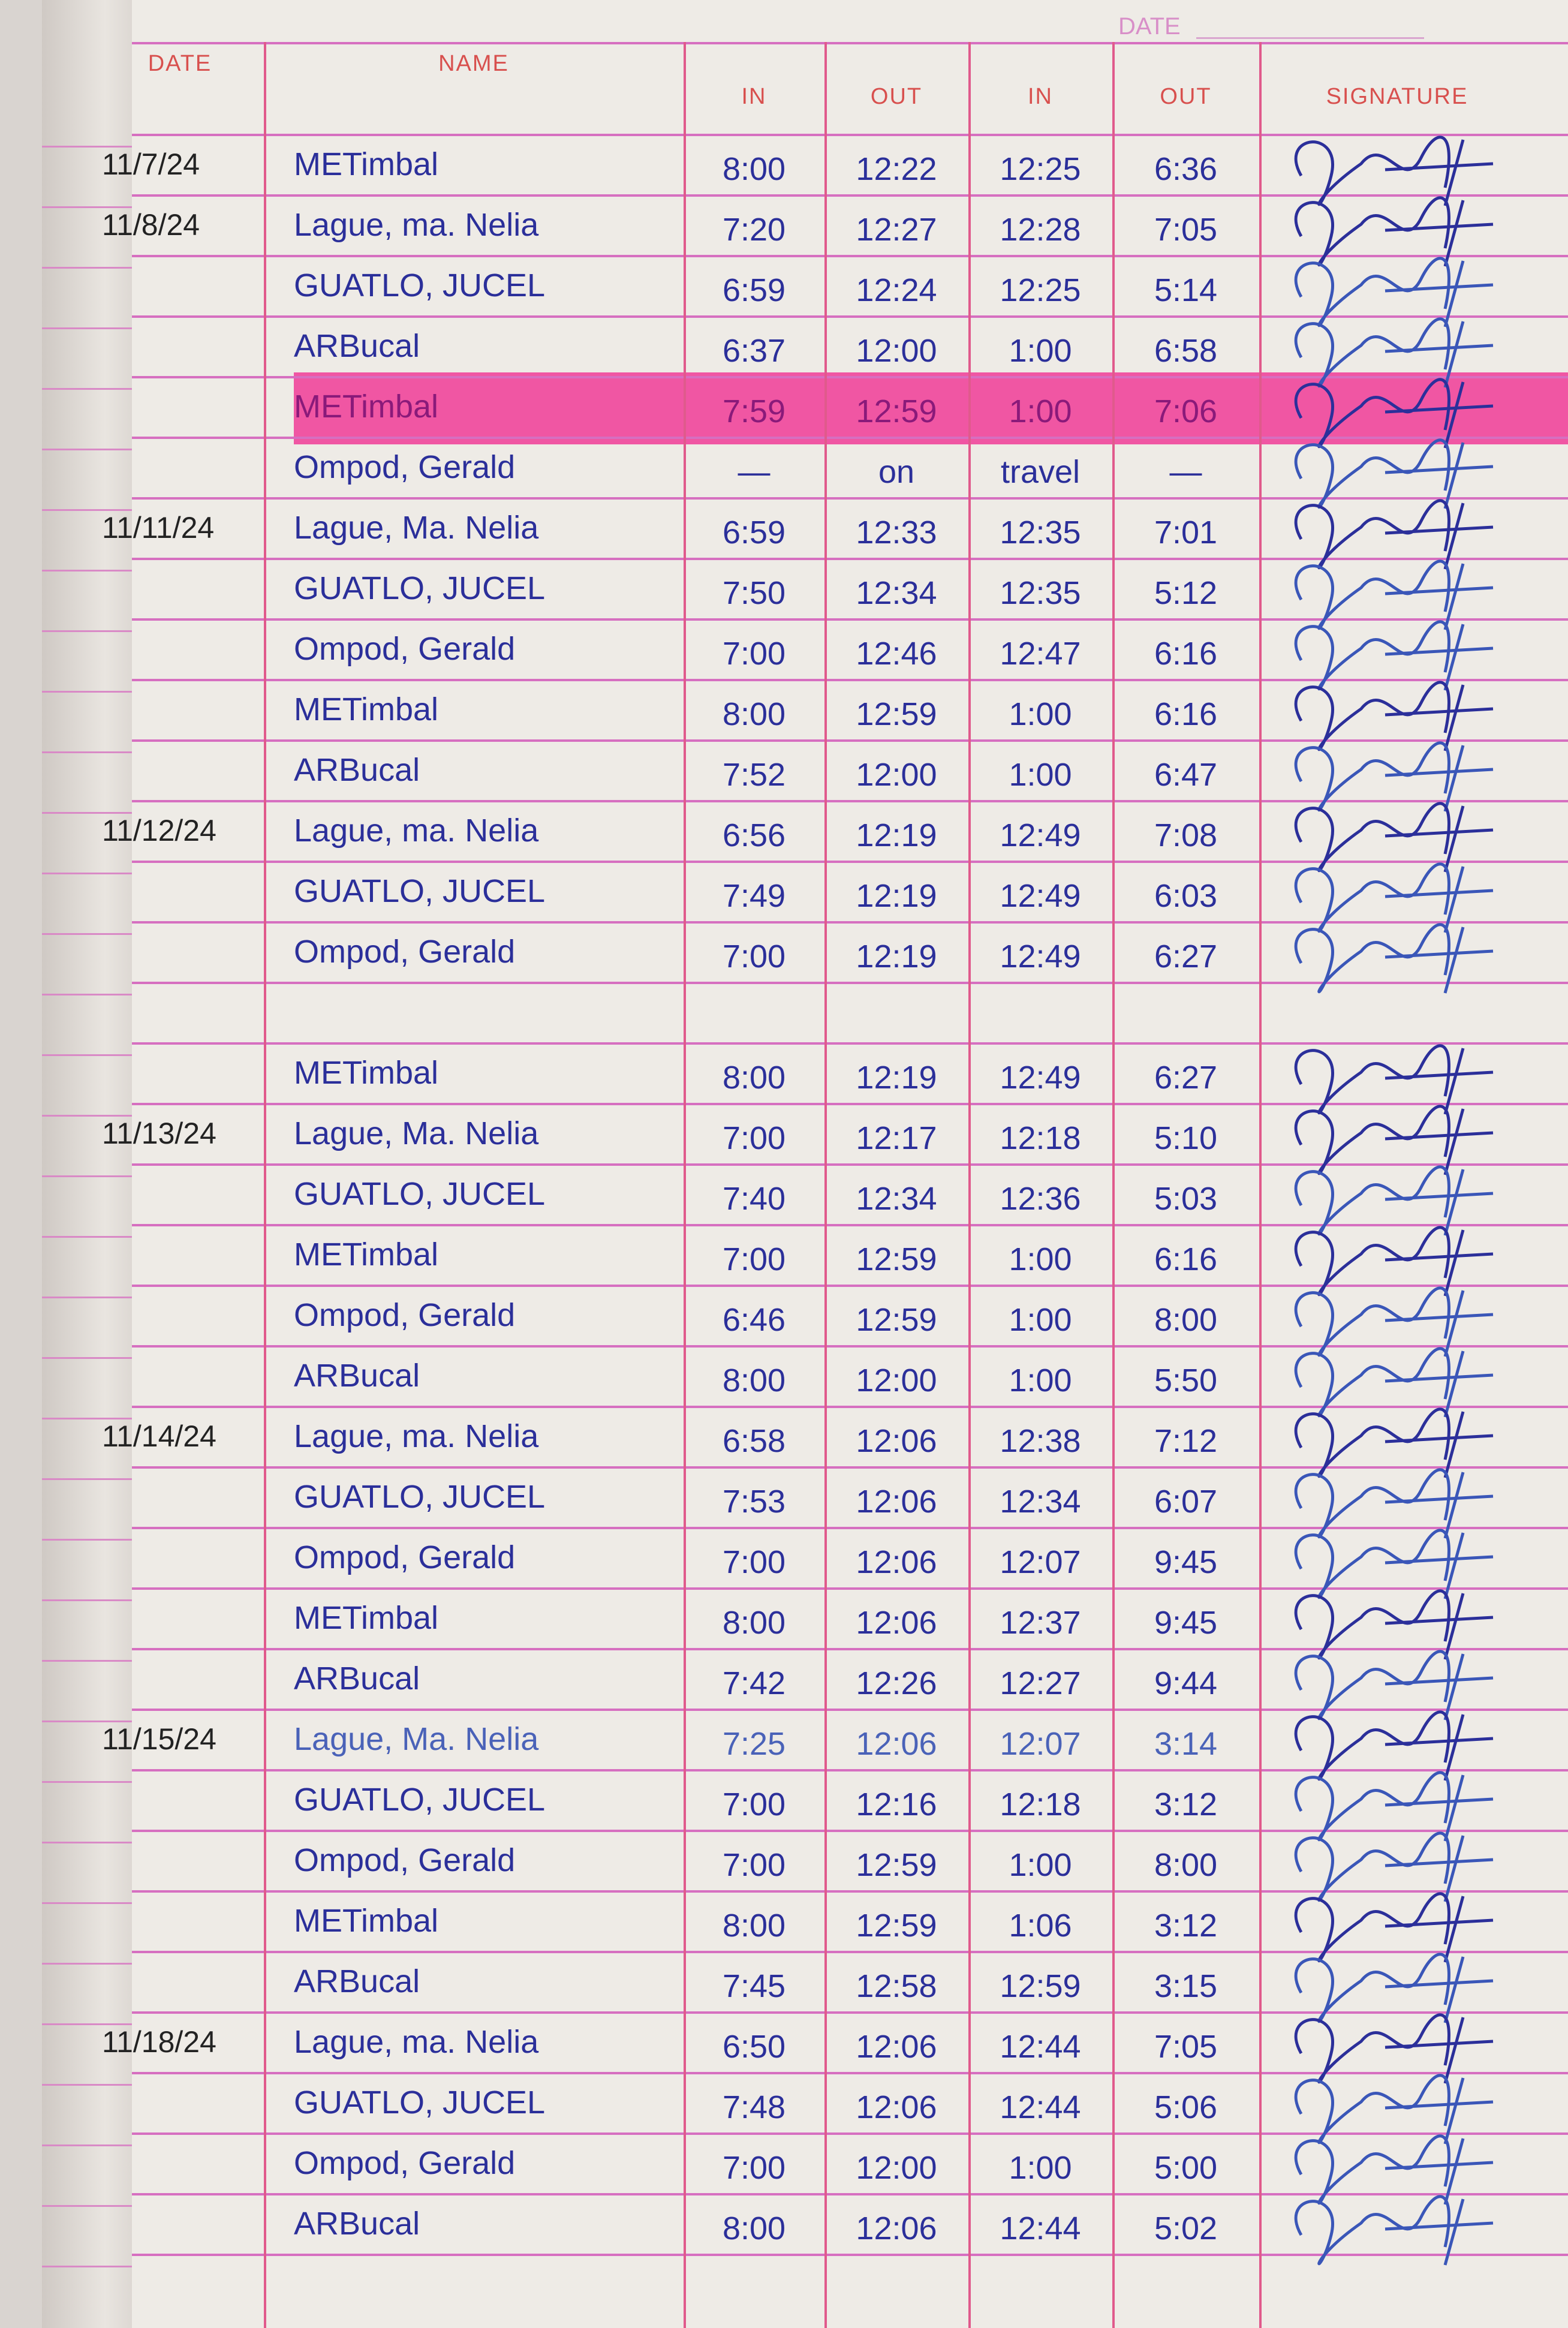 The image size is (1568, 2328). I want to click on row-time-in2: 12:37, so click(1040, 1623).